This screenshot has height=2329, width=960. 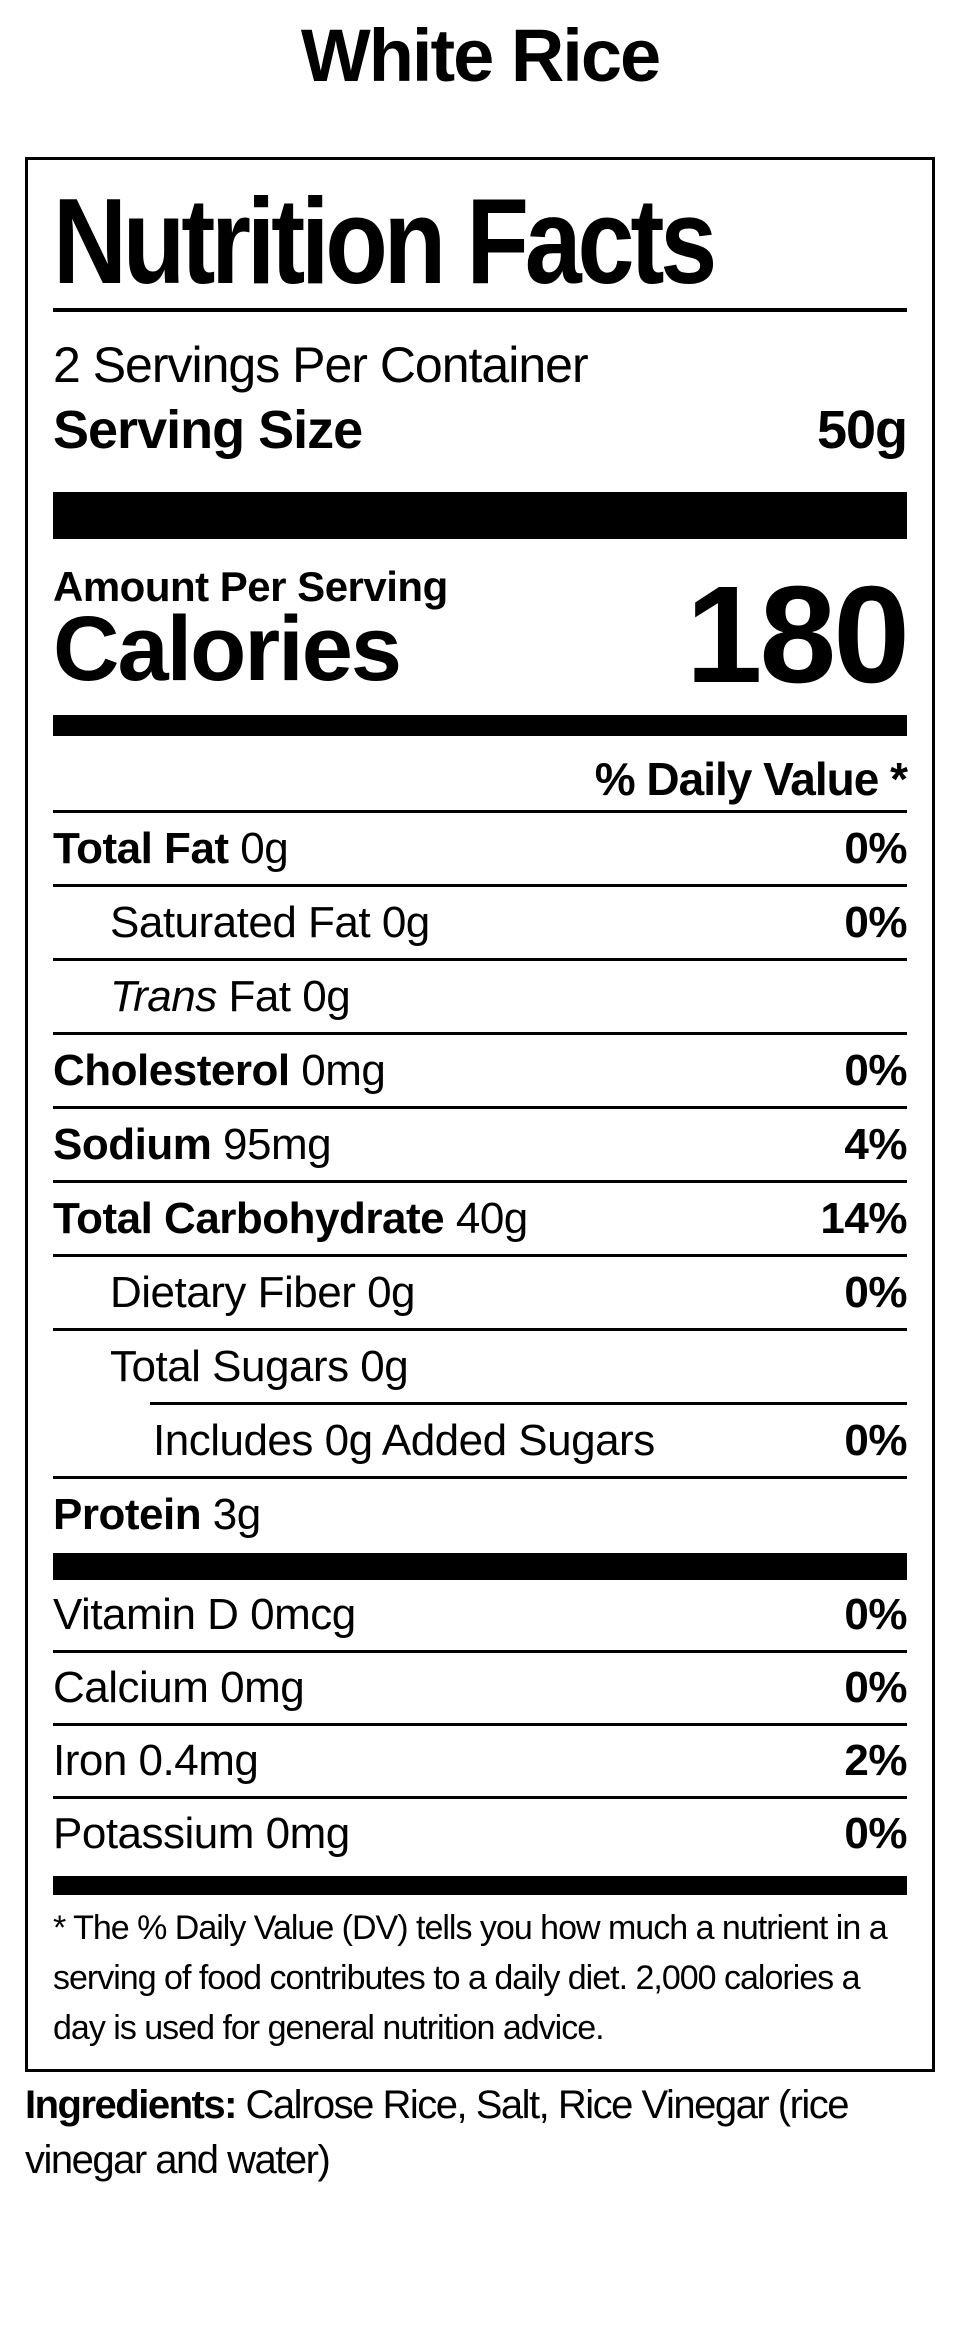 What do you see at coordinates (862, 430) in the screenshot?
I see `serving-size-value: 50g` at bounding box center [862, 430].